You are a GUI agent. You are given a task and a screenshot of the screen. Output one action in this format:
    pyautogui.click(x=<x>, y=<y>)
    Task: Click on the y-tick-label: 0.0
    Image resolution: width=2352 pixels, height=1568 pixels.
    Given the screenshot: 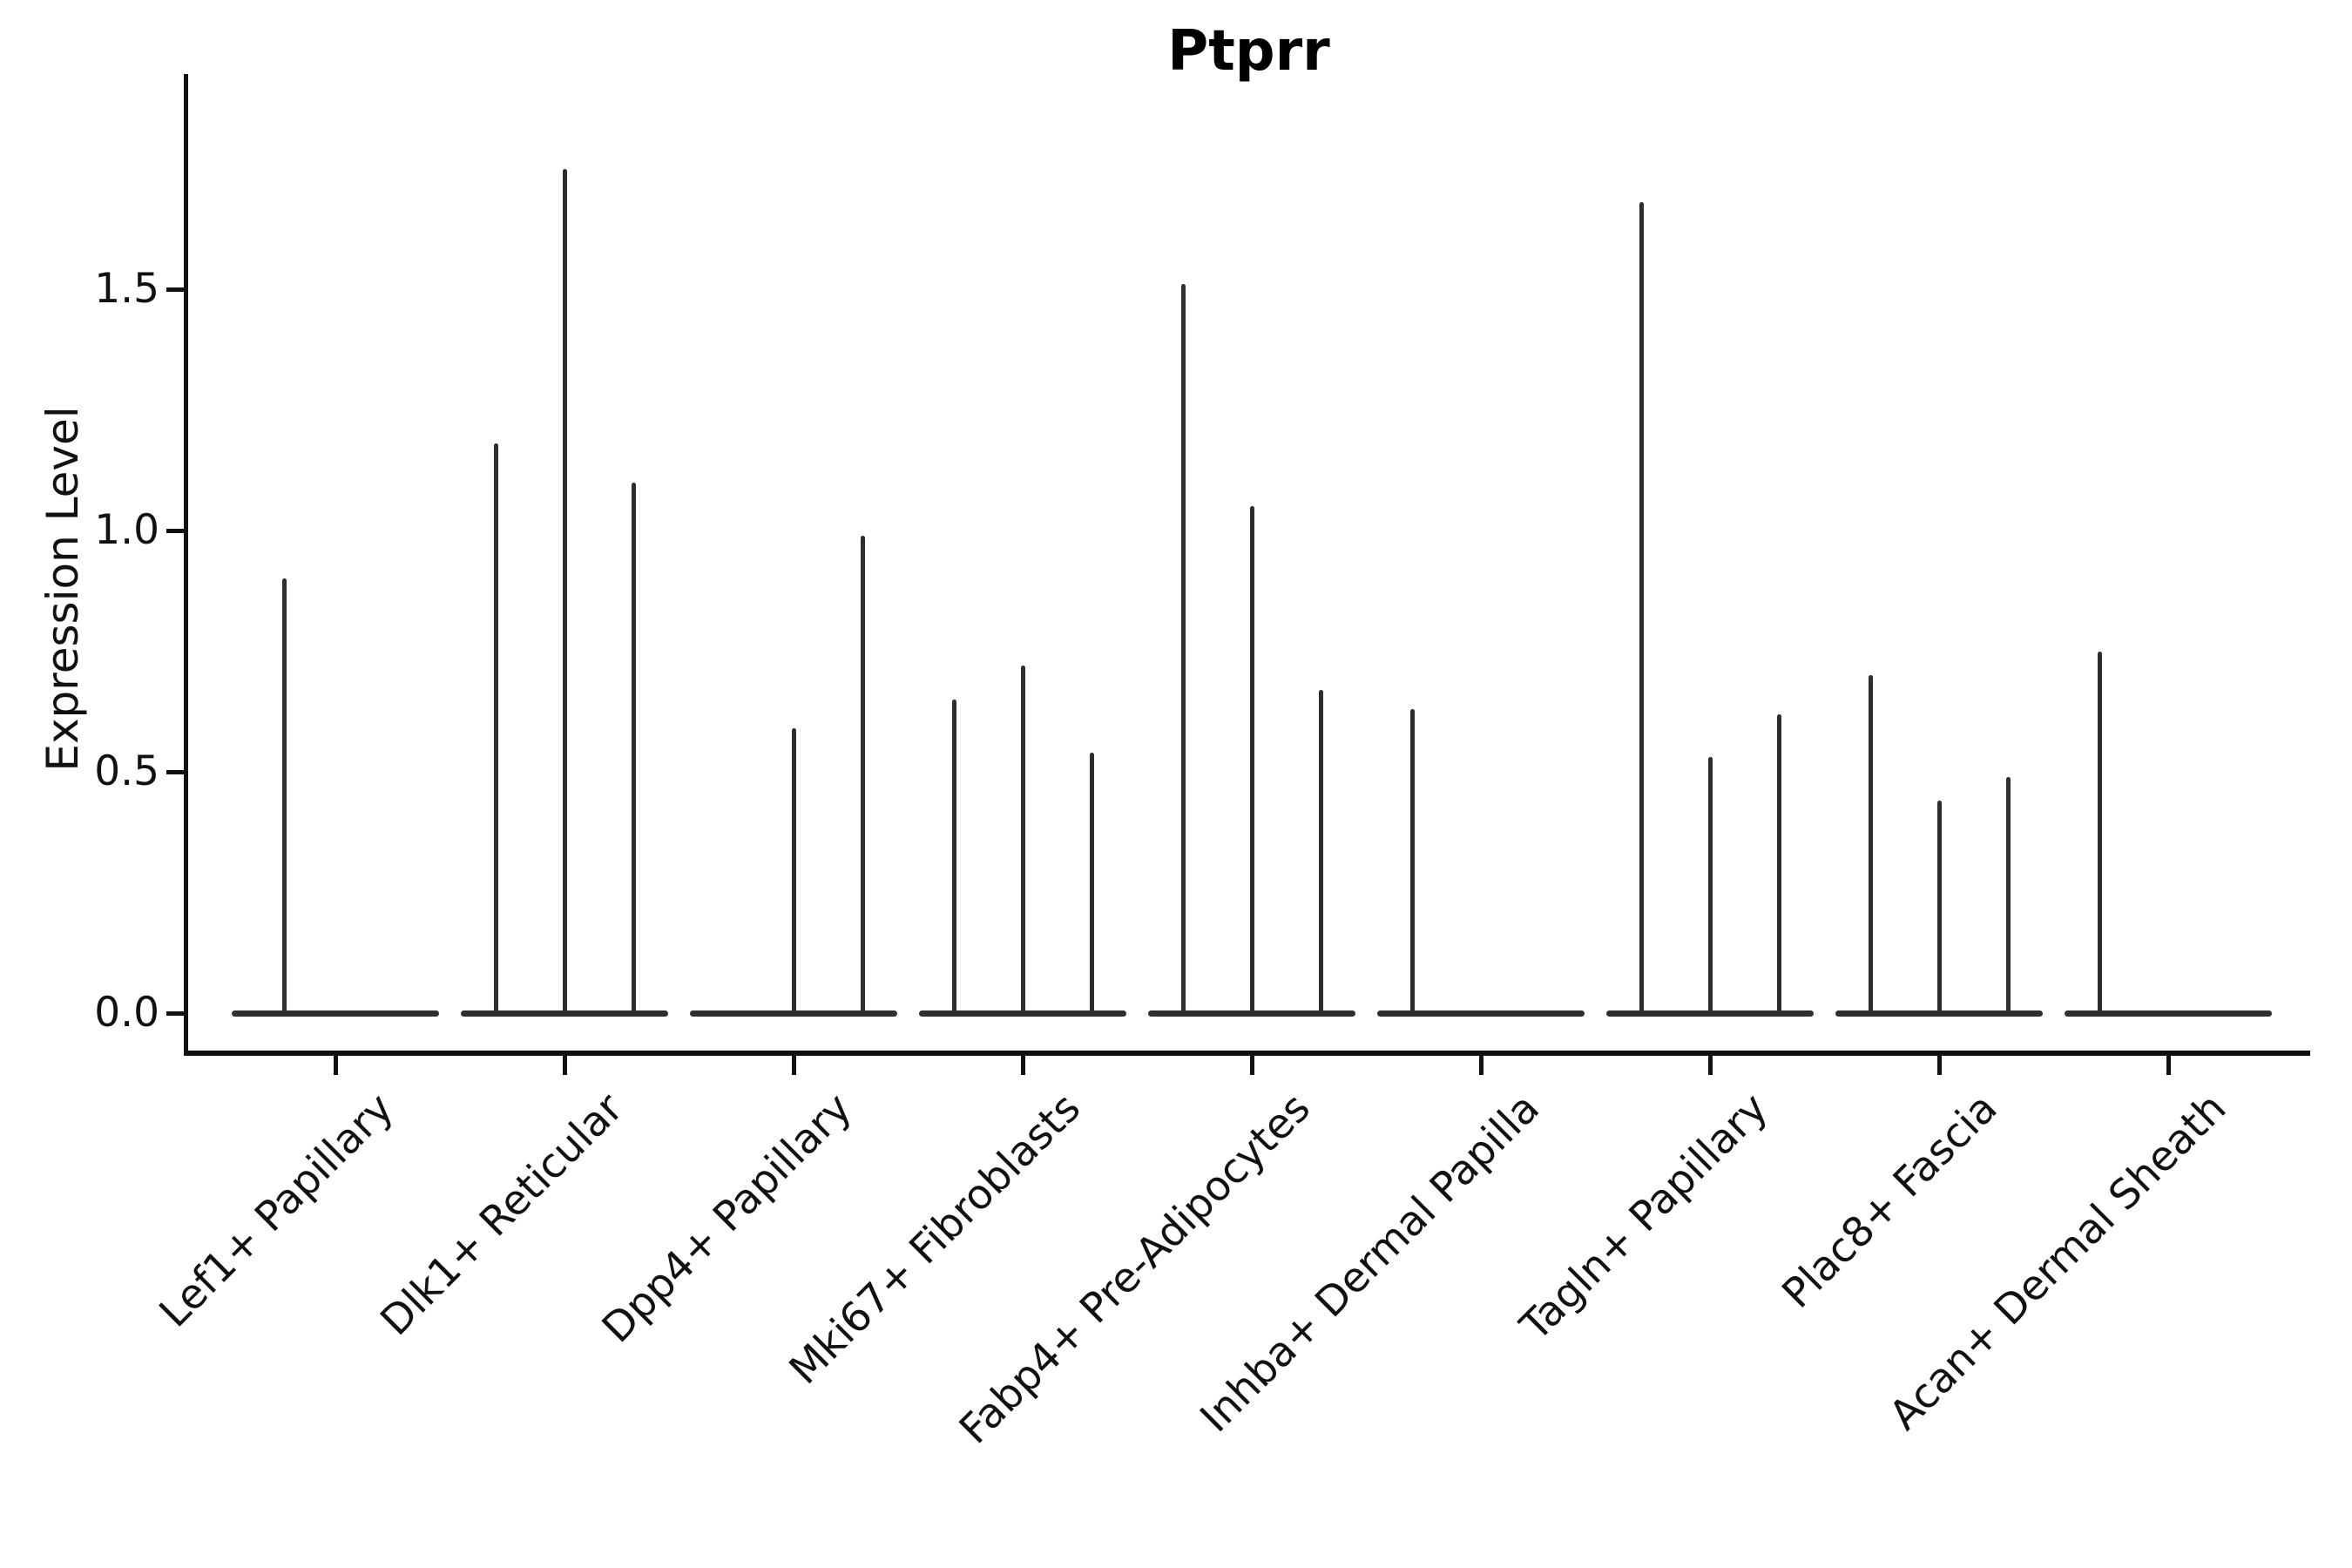 What is the action you would take?
    pyautogui.click(x=126, y=1013)
    